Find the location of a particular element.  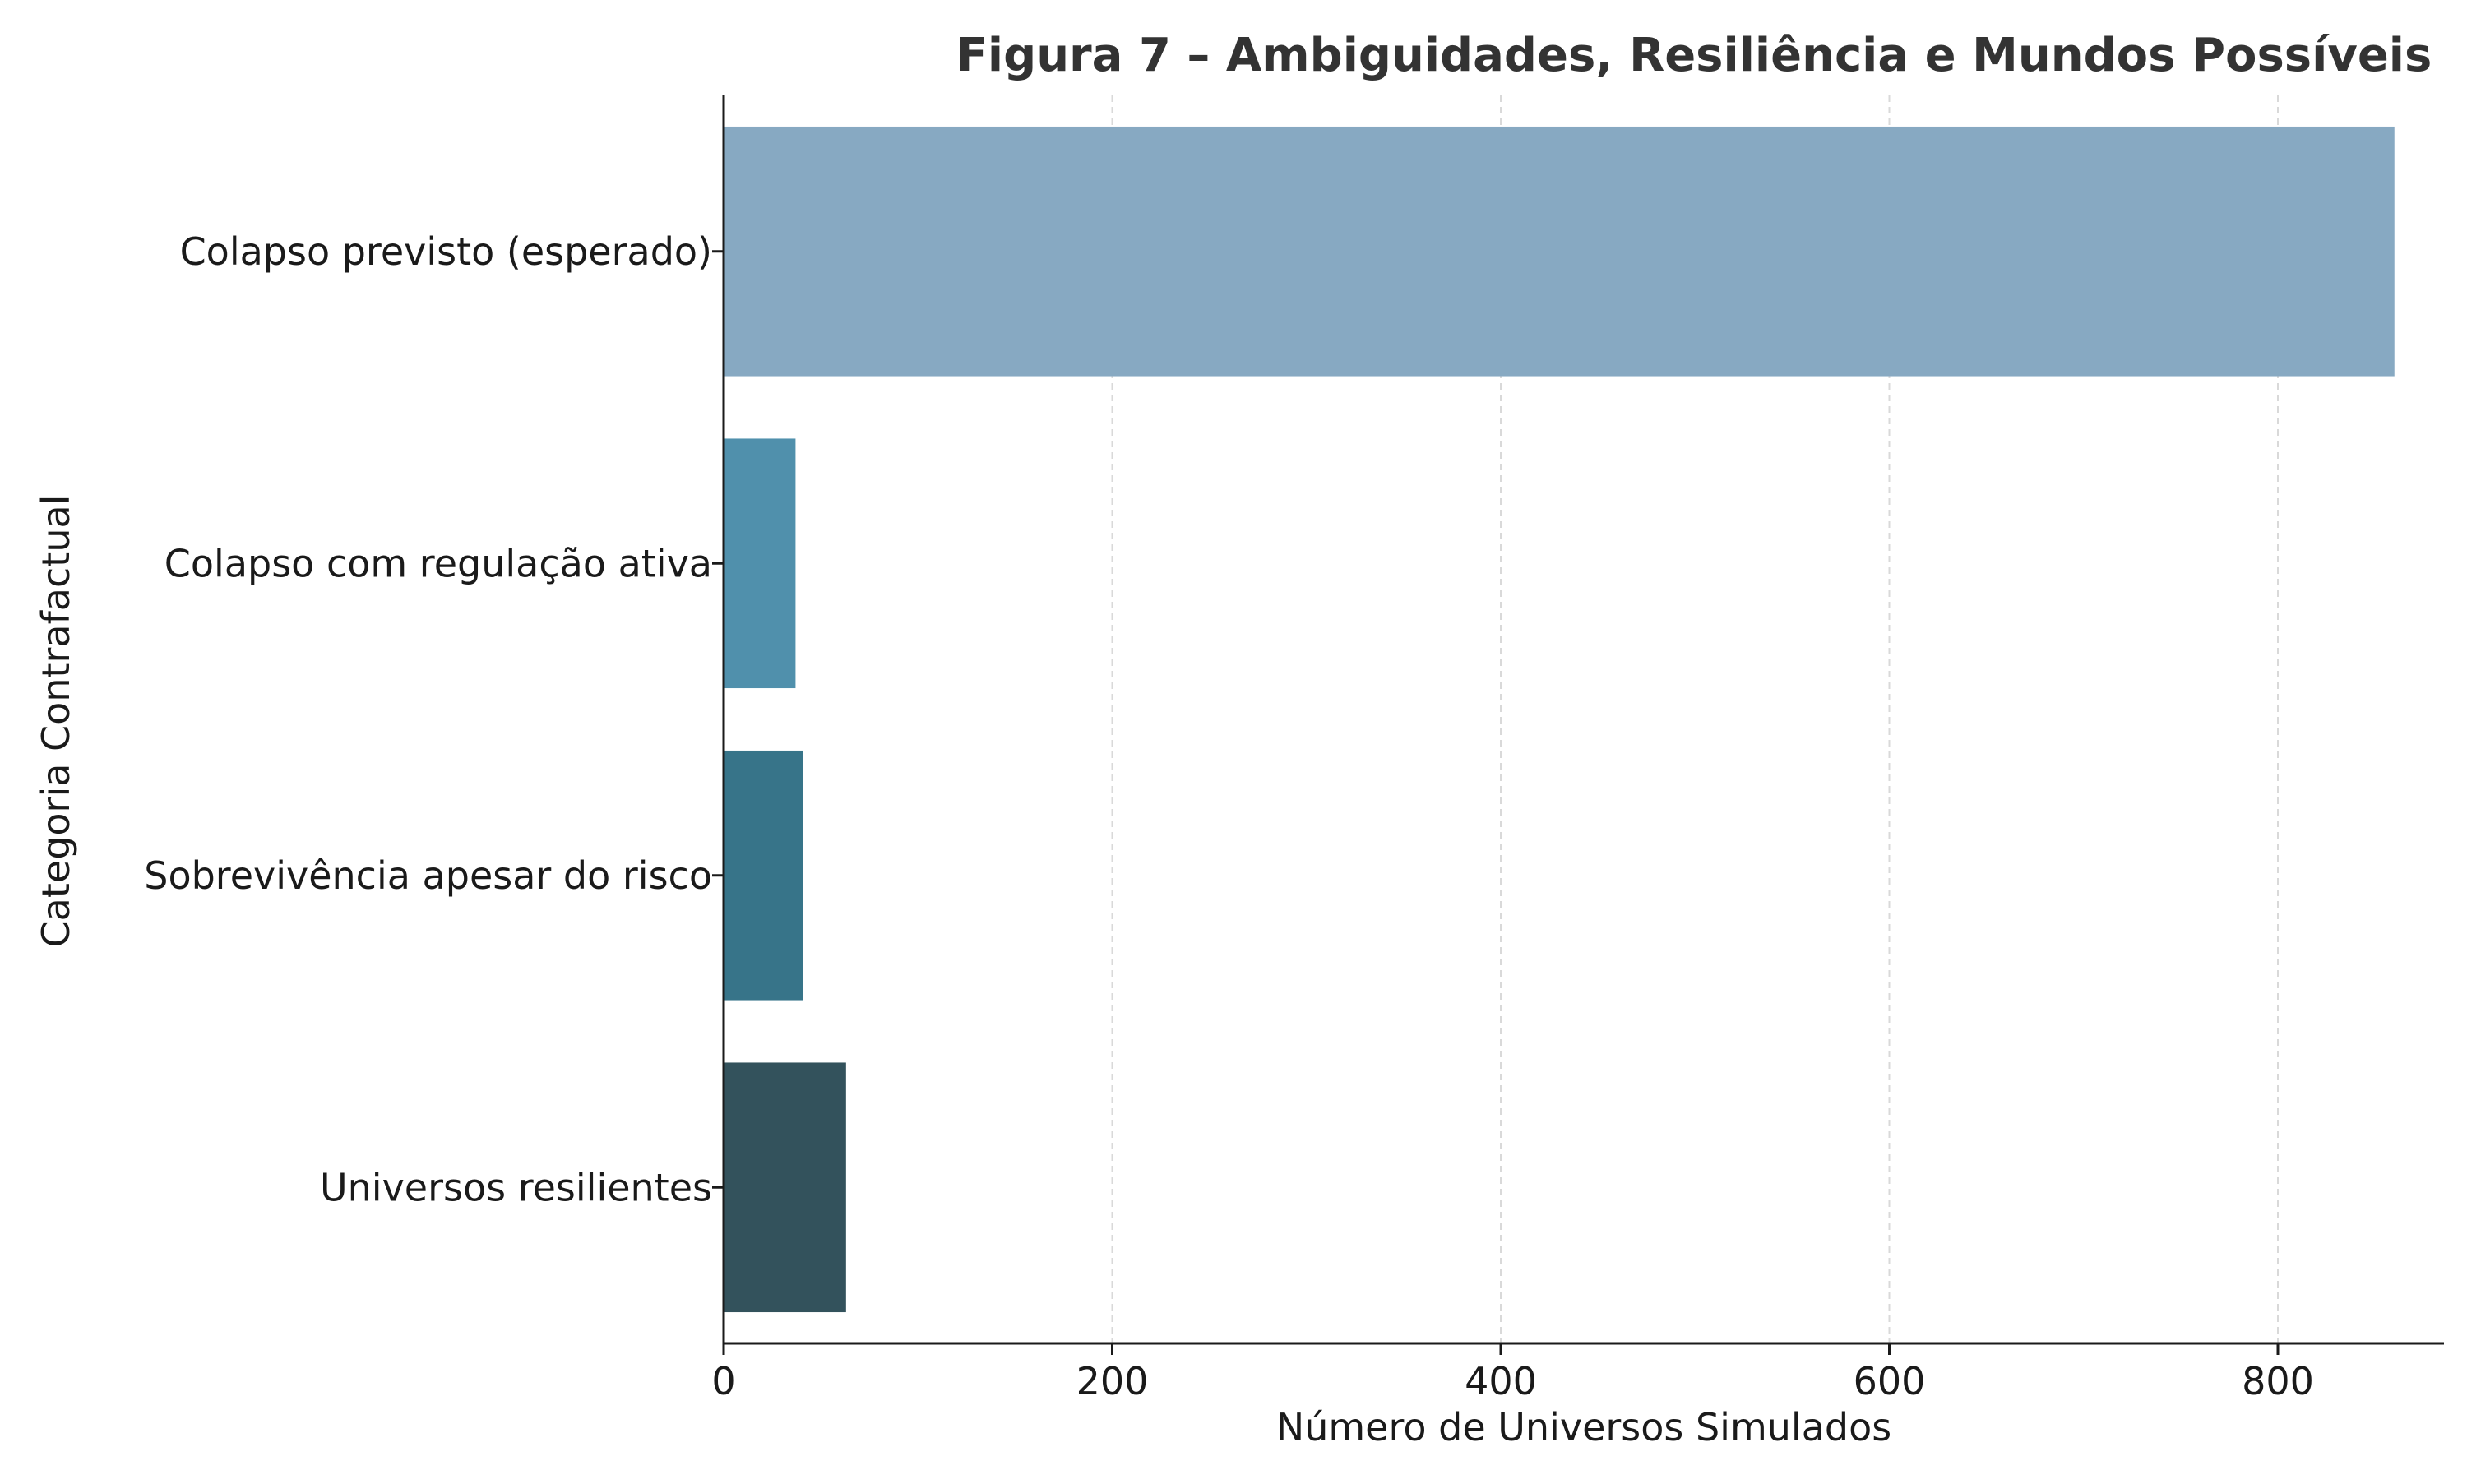

y-tick-label: Sobrevivência apesar do risco is located at coordinates (428, 876).